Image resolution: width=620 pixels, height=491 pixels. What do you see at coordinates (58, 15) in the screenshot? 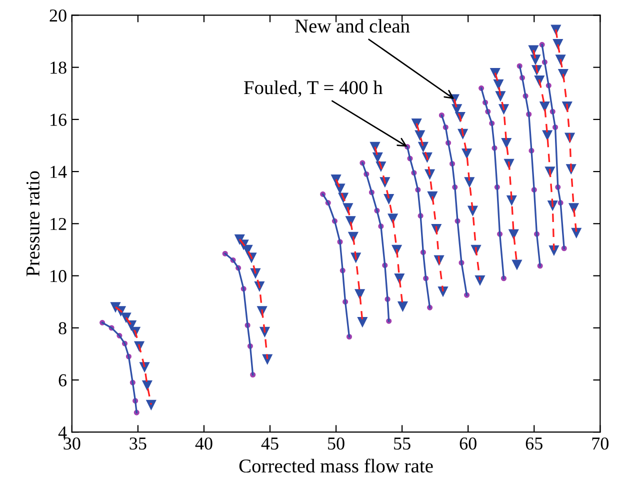
I see `y-tick-label: 20` at bounding box center [58, 15].